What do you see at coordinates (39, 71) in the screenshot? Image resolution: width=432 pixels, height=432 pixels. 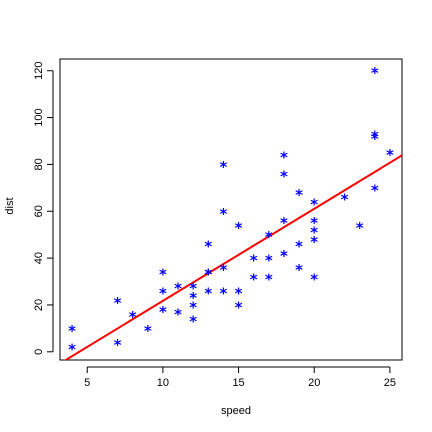 I see `y-tick-label: 120` at bounding box center [39, 71].